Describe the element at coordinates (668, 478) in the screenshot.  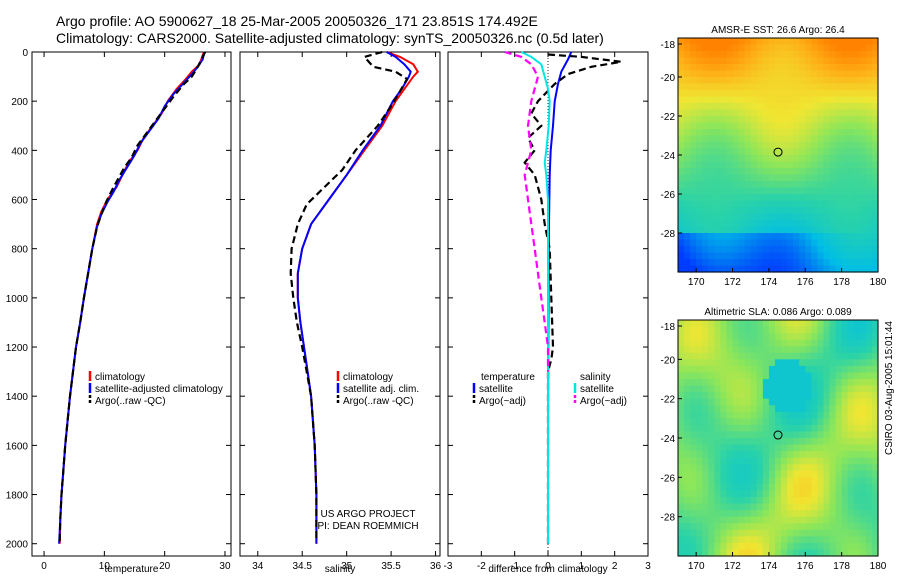
I see `map-y-tick-label: -26` at that location.